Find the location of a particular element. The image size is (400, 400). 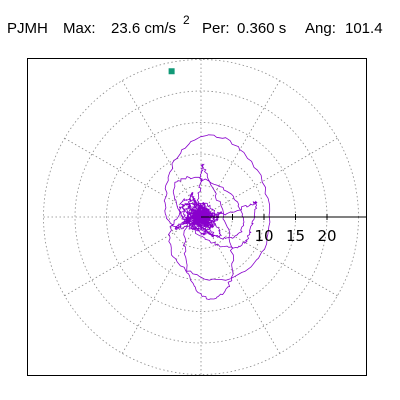

angle-label: Ang: is located at coordinates (320, 28).